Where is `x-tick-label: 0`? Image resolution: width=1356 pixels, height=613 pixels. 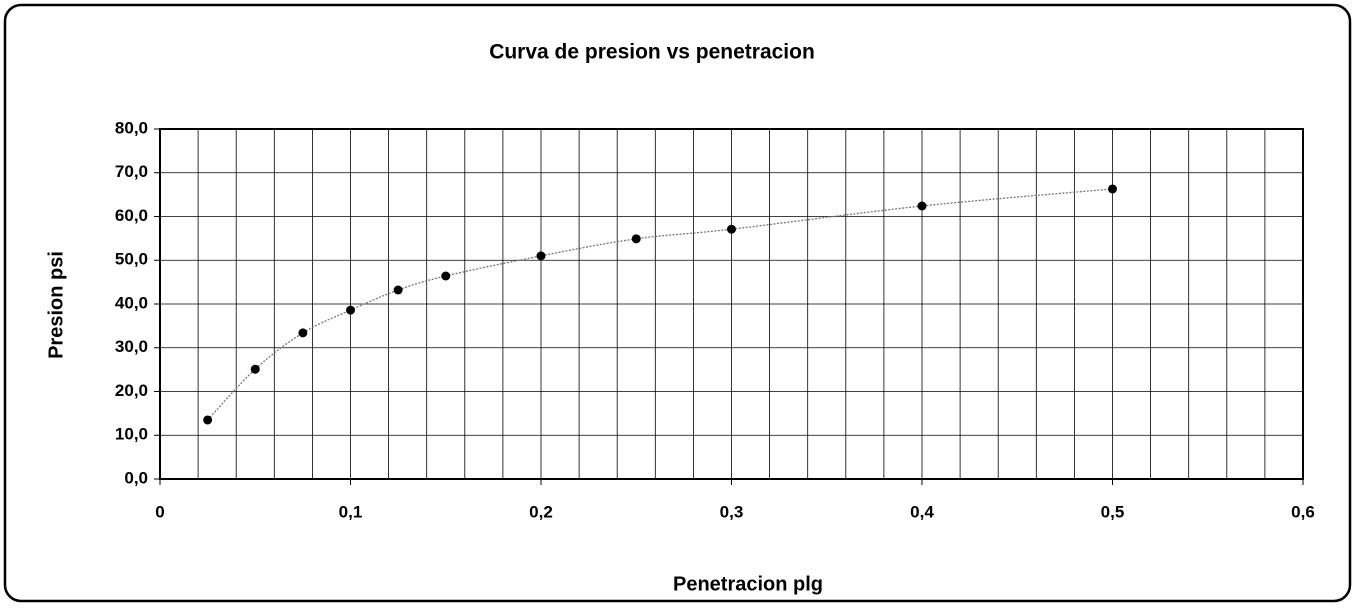
x-tick-label: 0 is located at coordinates (159, 511).